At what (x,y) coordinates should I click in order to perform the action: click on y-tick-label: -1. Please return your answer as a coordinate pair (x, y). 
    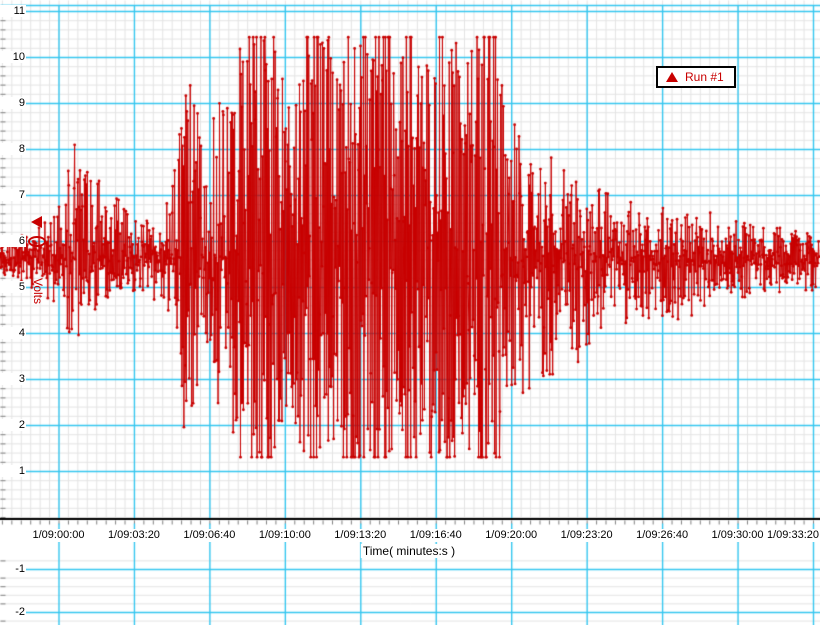
    Looking at the image, I should click on (13, 569).